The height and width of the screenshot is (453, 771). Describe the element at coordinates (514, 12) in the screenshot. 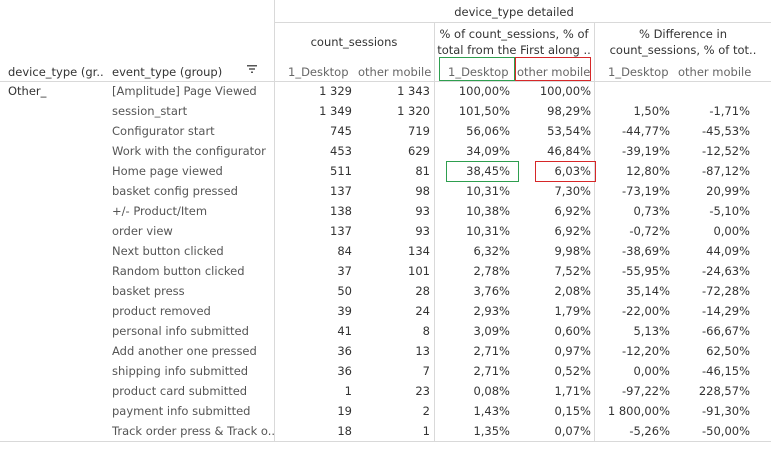

I see `header-device-type-detailed: device_type detailed` at that location.